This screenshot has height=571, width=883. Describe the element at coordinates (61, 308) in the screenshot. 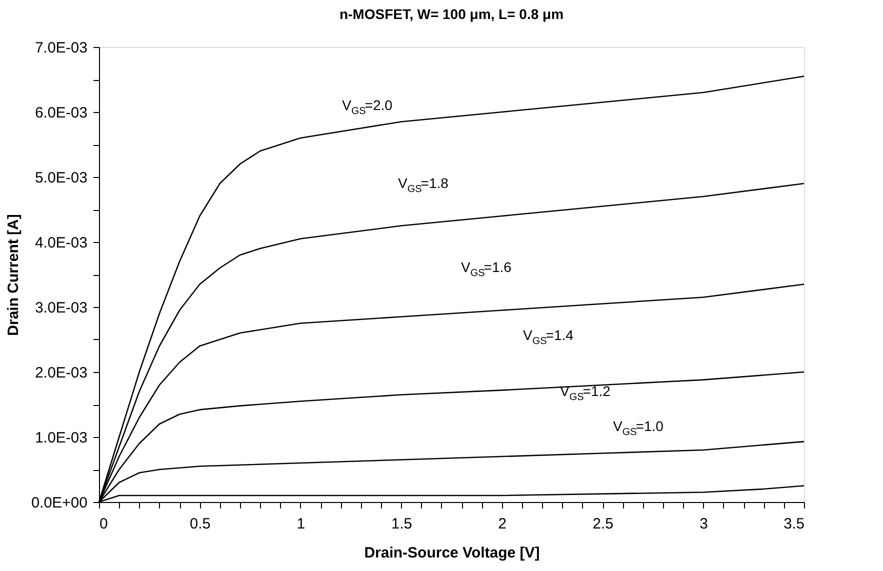

I see `y-tick-label: 3.0E-03` at that location.